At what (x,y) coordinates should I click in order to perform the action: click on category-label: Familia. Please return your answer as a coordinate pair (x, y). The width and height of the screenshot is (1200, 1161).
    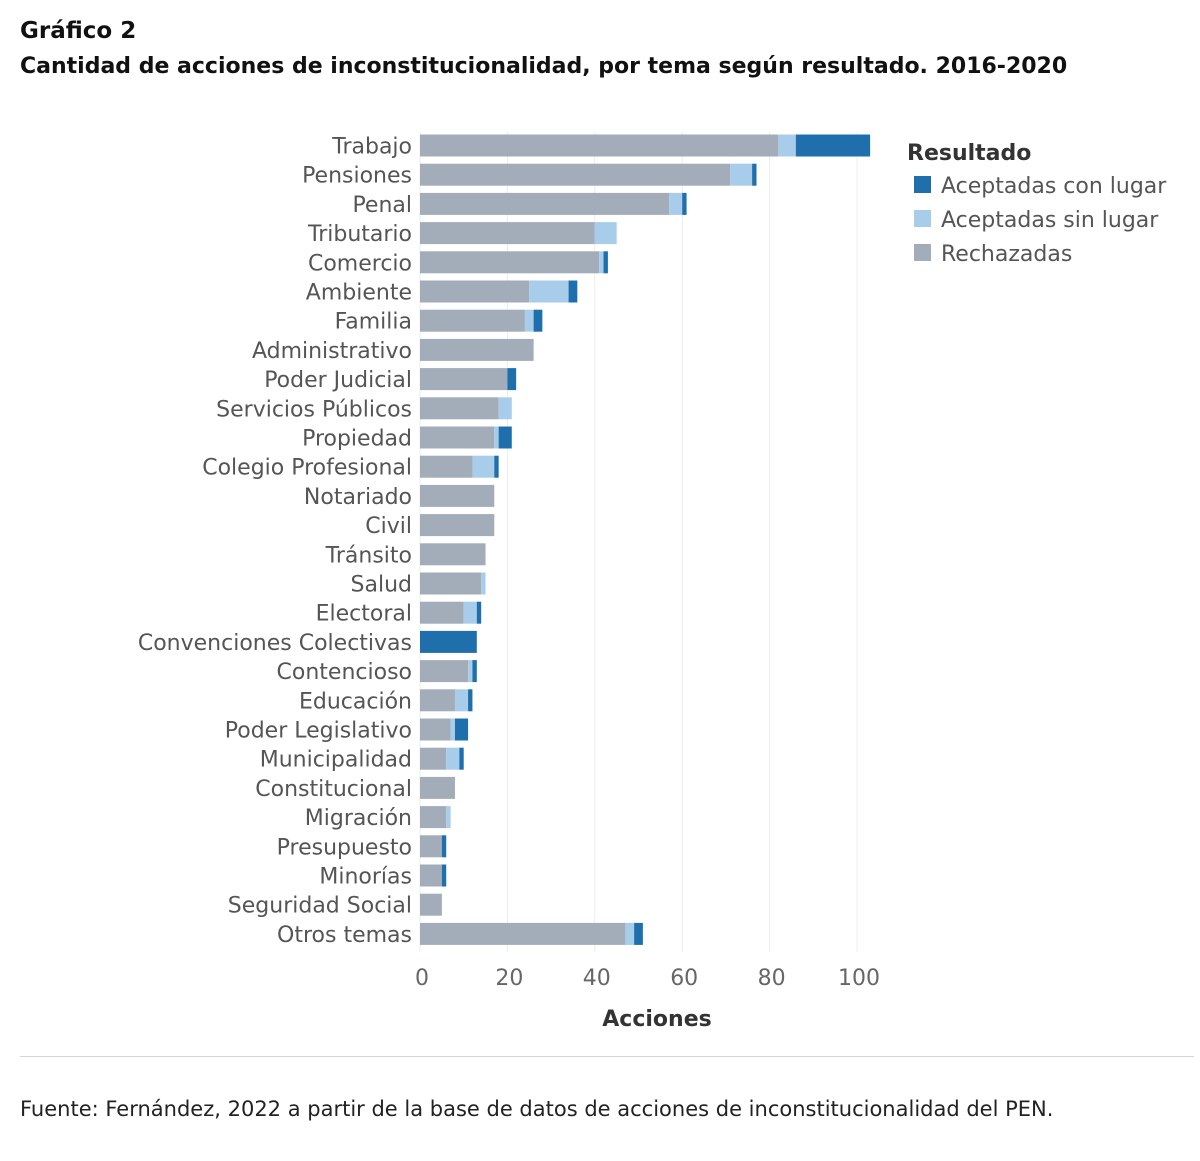
    Looking at the image, I should click on (373, 322).